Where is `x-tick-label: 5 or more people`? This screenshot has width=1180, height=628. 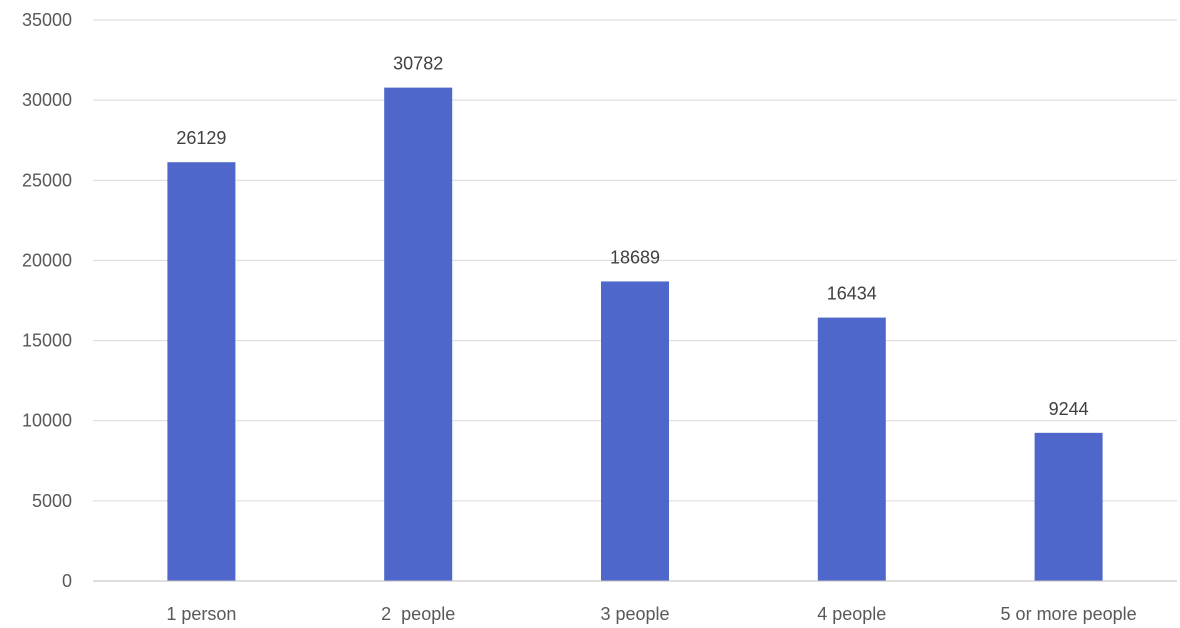
x-tick-label: 5 or more people is located at coordinates (1069, 614).